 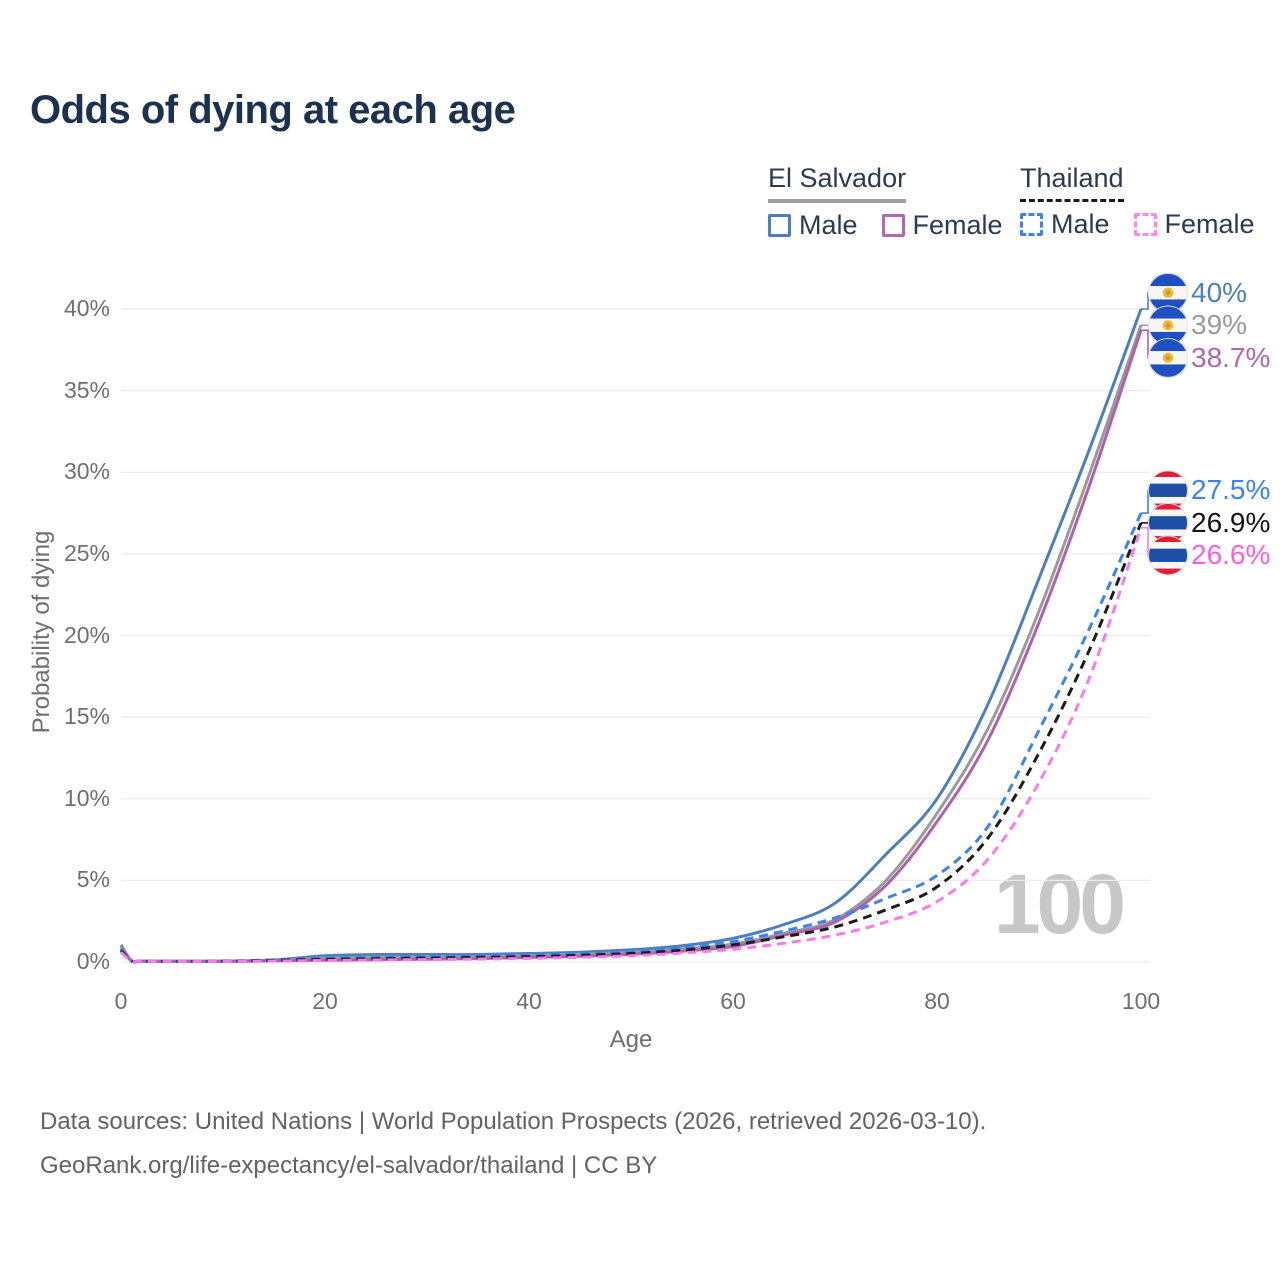 I want to click on x-tick-label: 40, so click(x=529, y=1001).